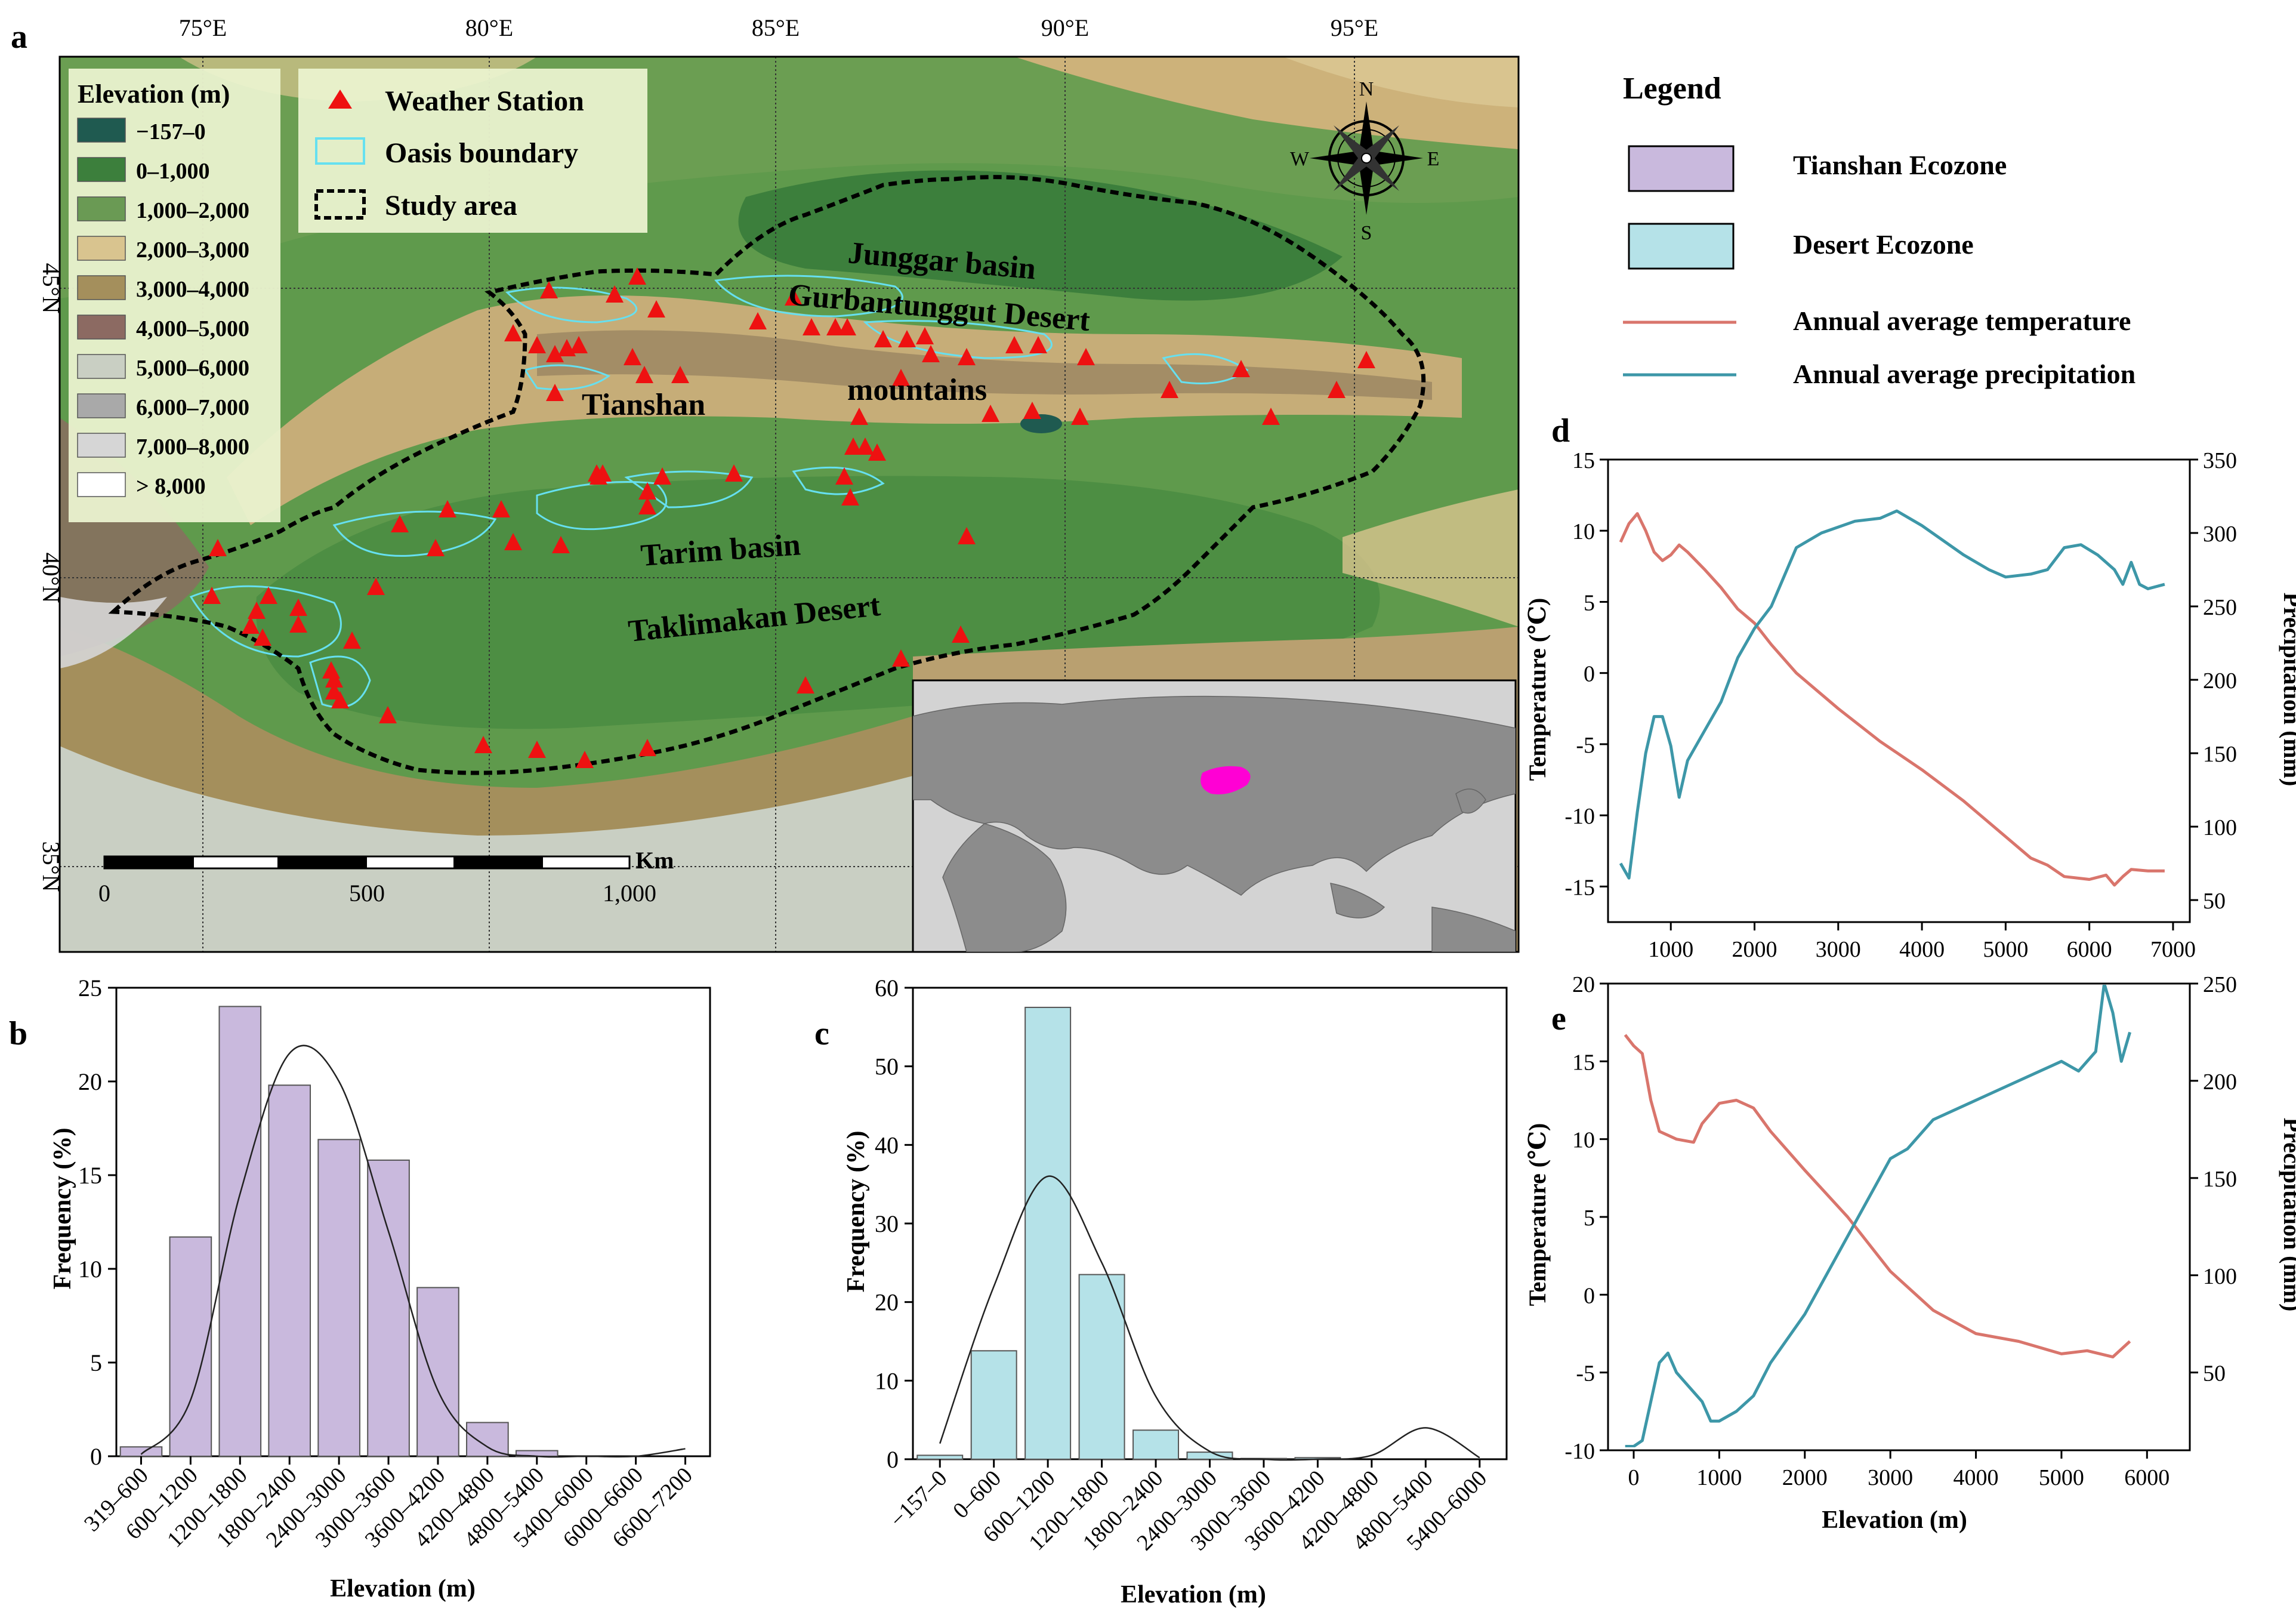  What do you see at coordinates (1585, 1373) in the screenshot?
I see `e-y-tick-label: -5` at bounding box center [1585, 1373].